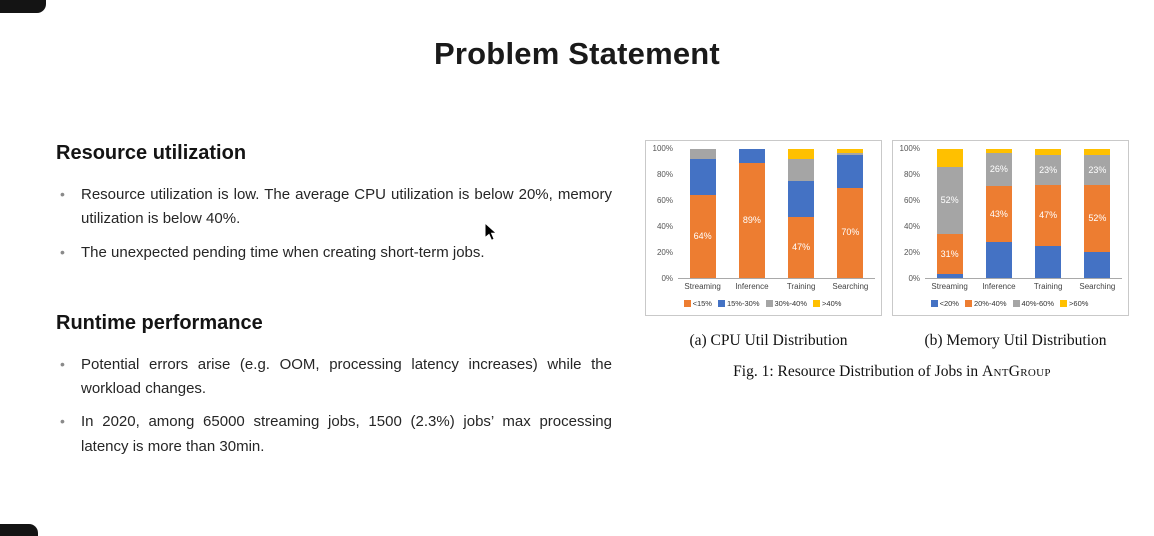 This screenshot has height=536, width=1154. Describe the element at coordinates (858, 371) in the screenshot. I see `figure-caption-text: Fig. 1: Resource Distribution of Jobs in` at that location.